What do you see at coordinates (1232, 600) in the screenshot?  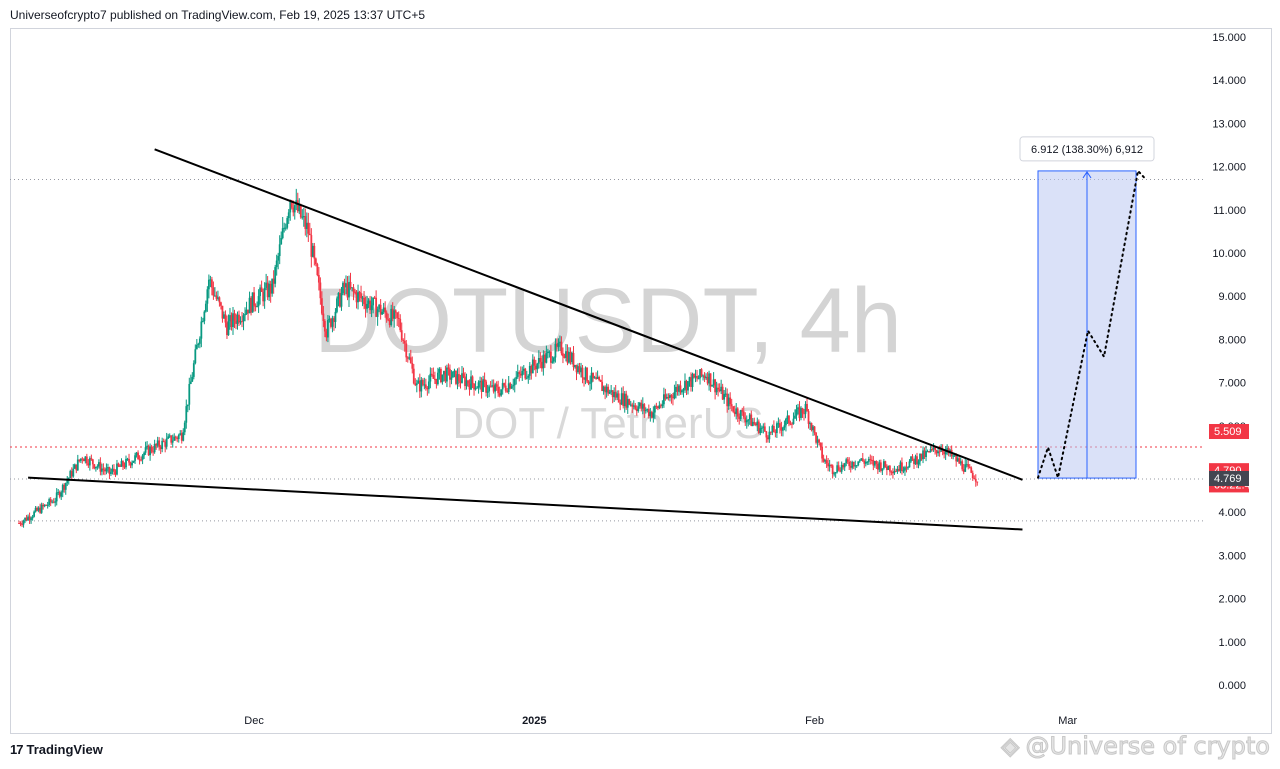 I see `y-tick-label: 2.000` at bounding box center [1232, 600].